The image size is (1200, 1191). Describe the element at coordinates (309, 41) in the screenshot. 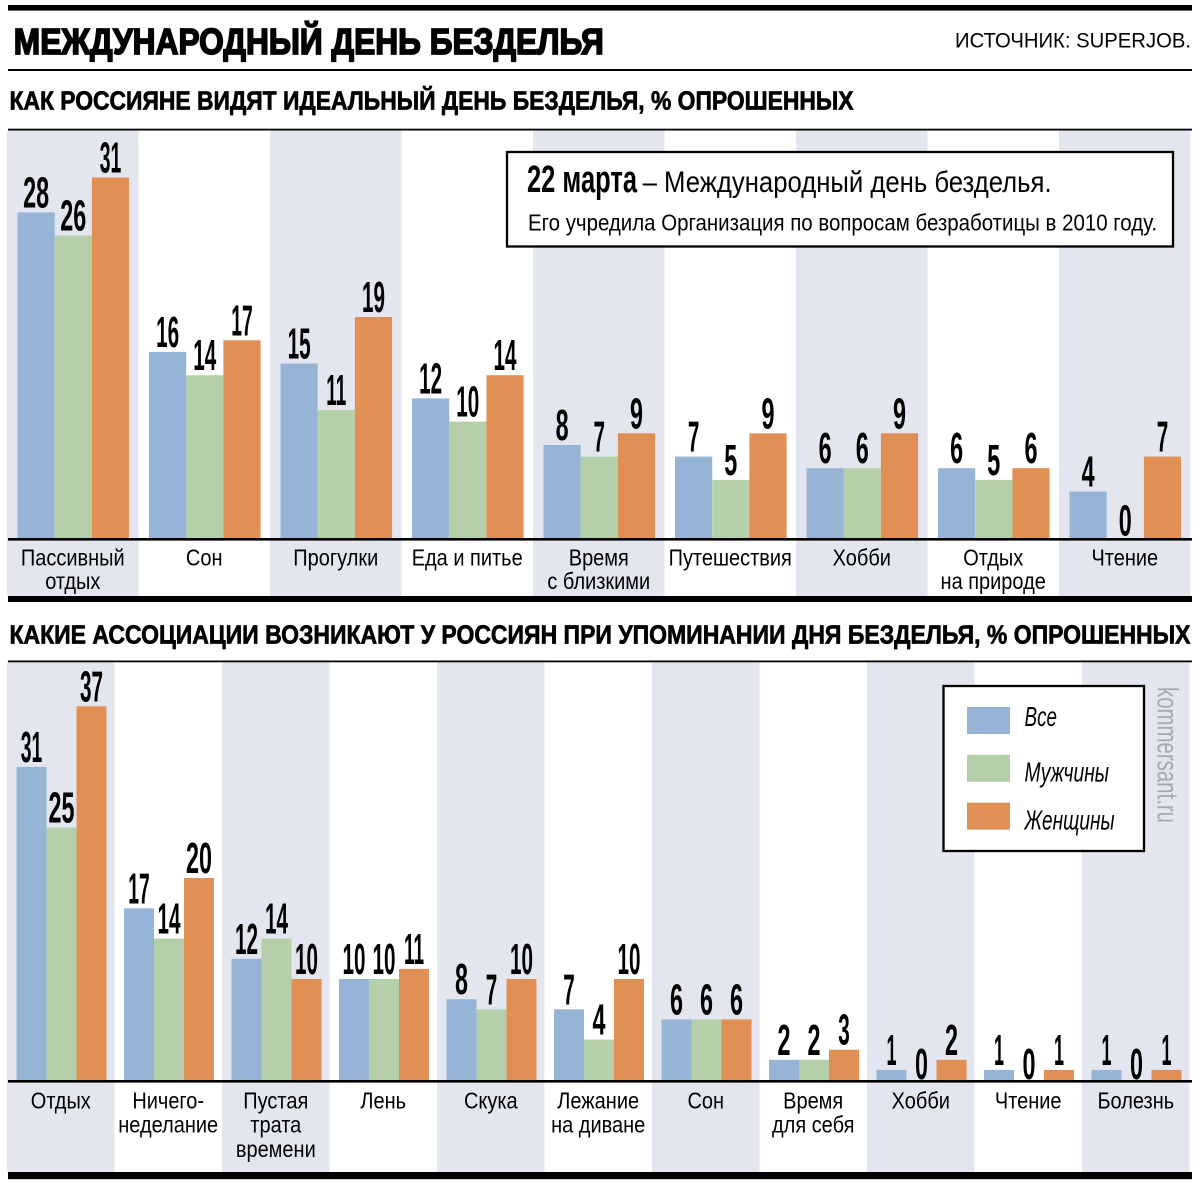

I see `svg-text: МЕЖДУНАРОДНЫЙ ДЕНЬ БЕЗДЕЛЬЯ` at that location.